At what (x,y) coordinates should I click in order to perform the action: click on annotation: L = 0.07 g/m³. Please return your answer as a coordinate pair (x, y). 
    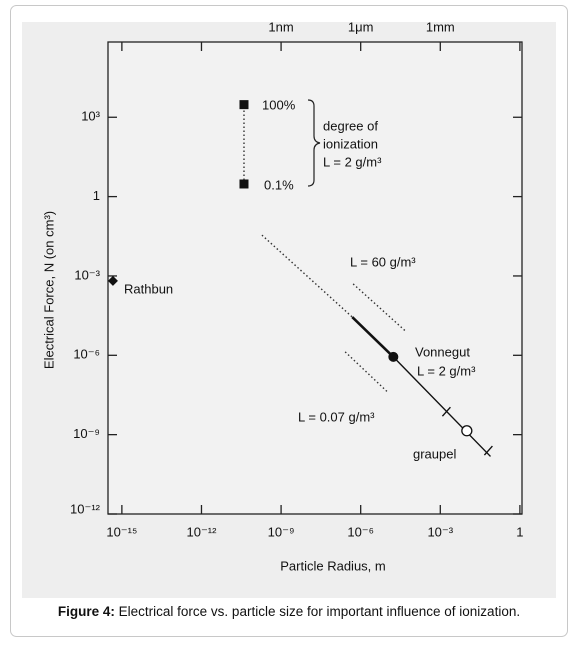
    Looking at the image, I should click on (336, 416).